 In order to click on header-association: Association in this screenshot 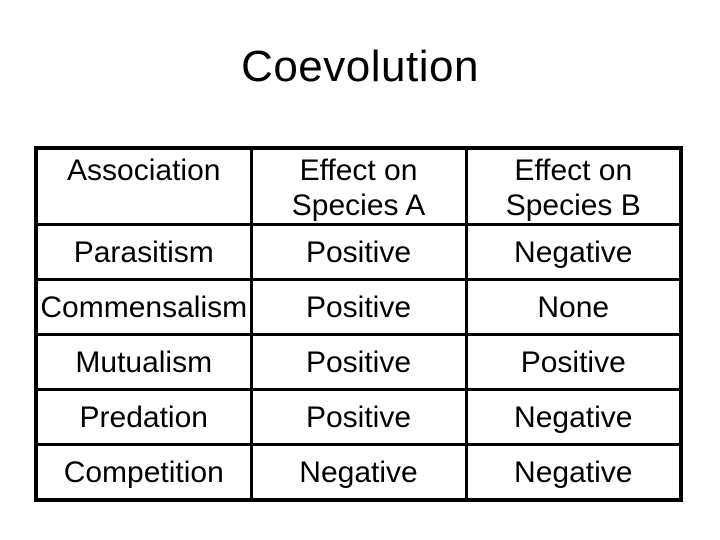, I will do `click(143, 186)`.